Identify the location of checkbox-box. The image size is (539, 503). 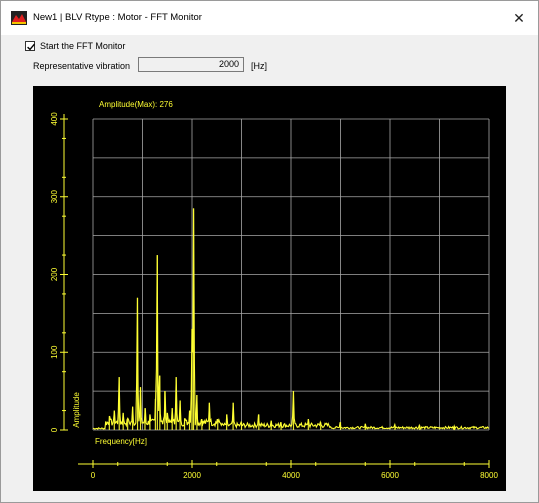
(30, 46).